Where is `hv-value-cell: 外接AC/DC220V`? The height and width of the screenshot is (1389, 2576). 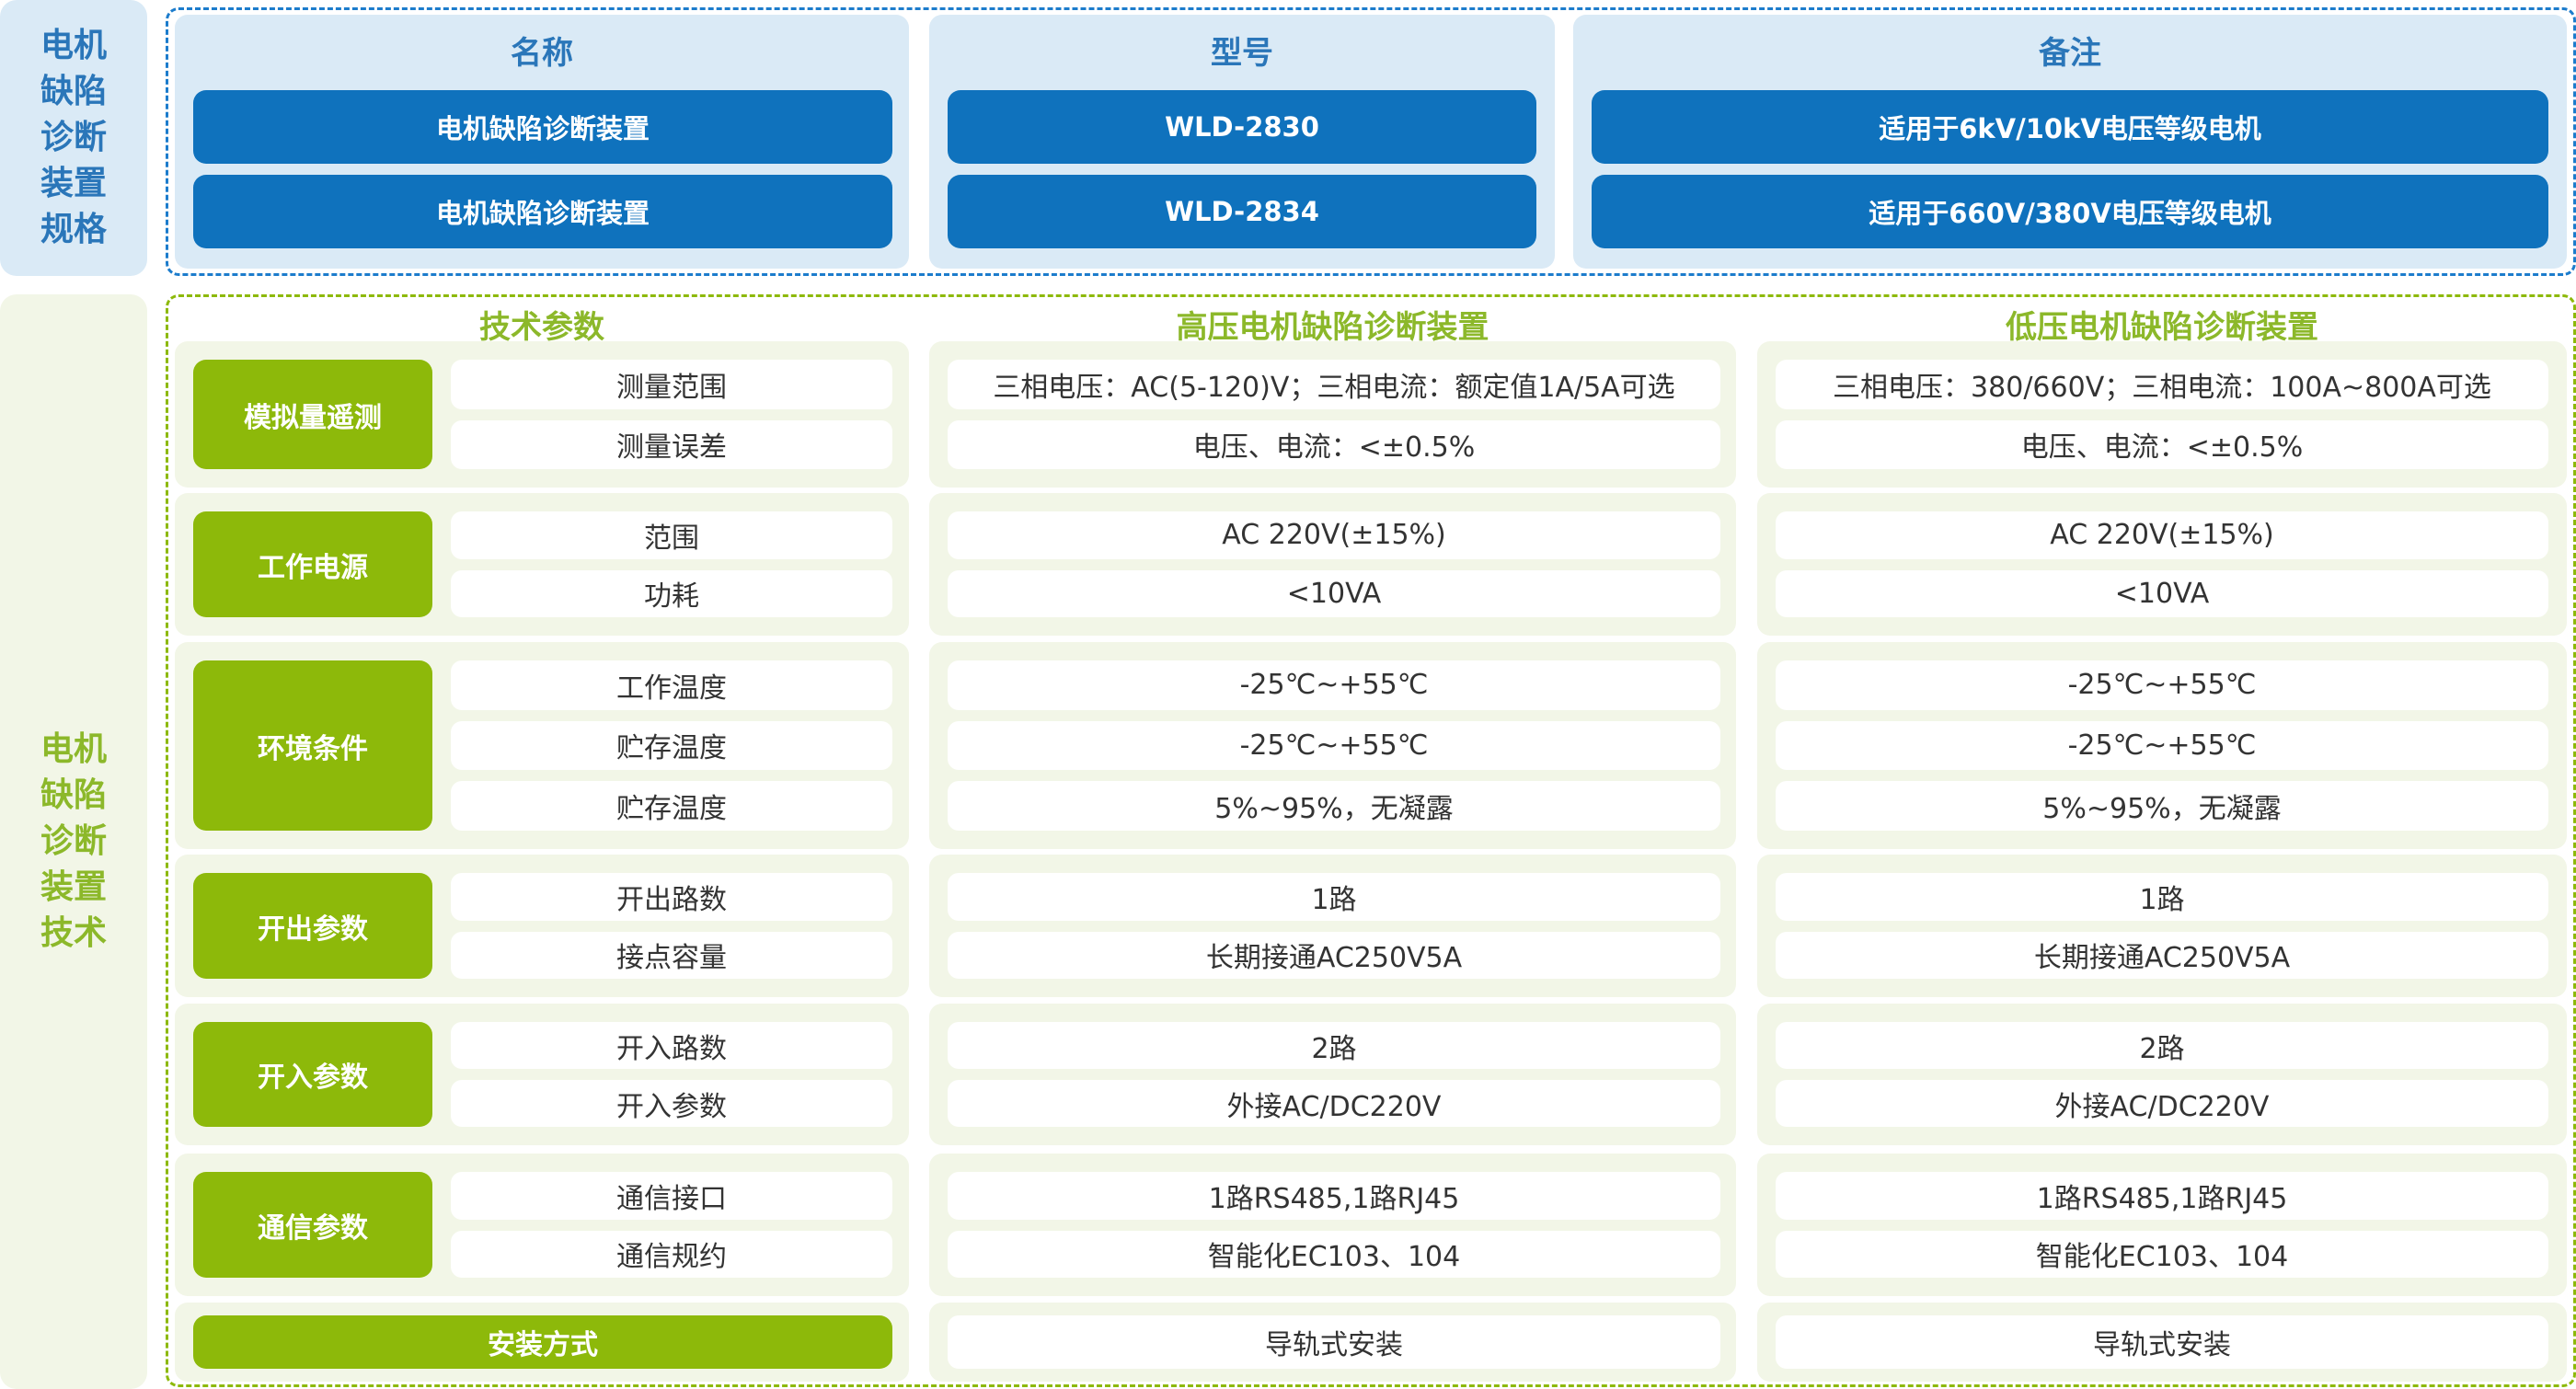
hv-value-cell: 外接AC/DC220V is located at coordinates (1334, 1103).